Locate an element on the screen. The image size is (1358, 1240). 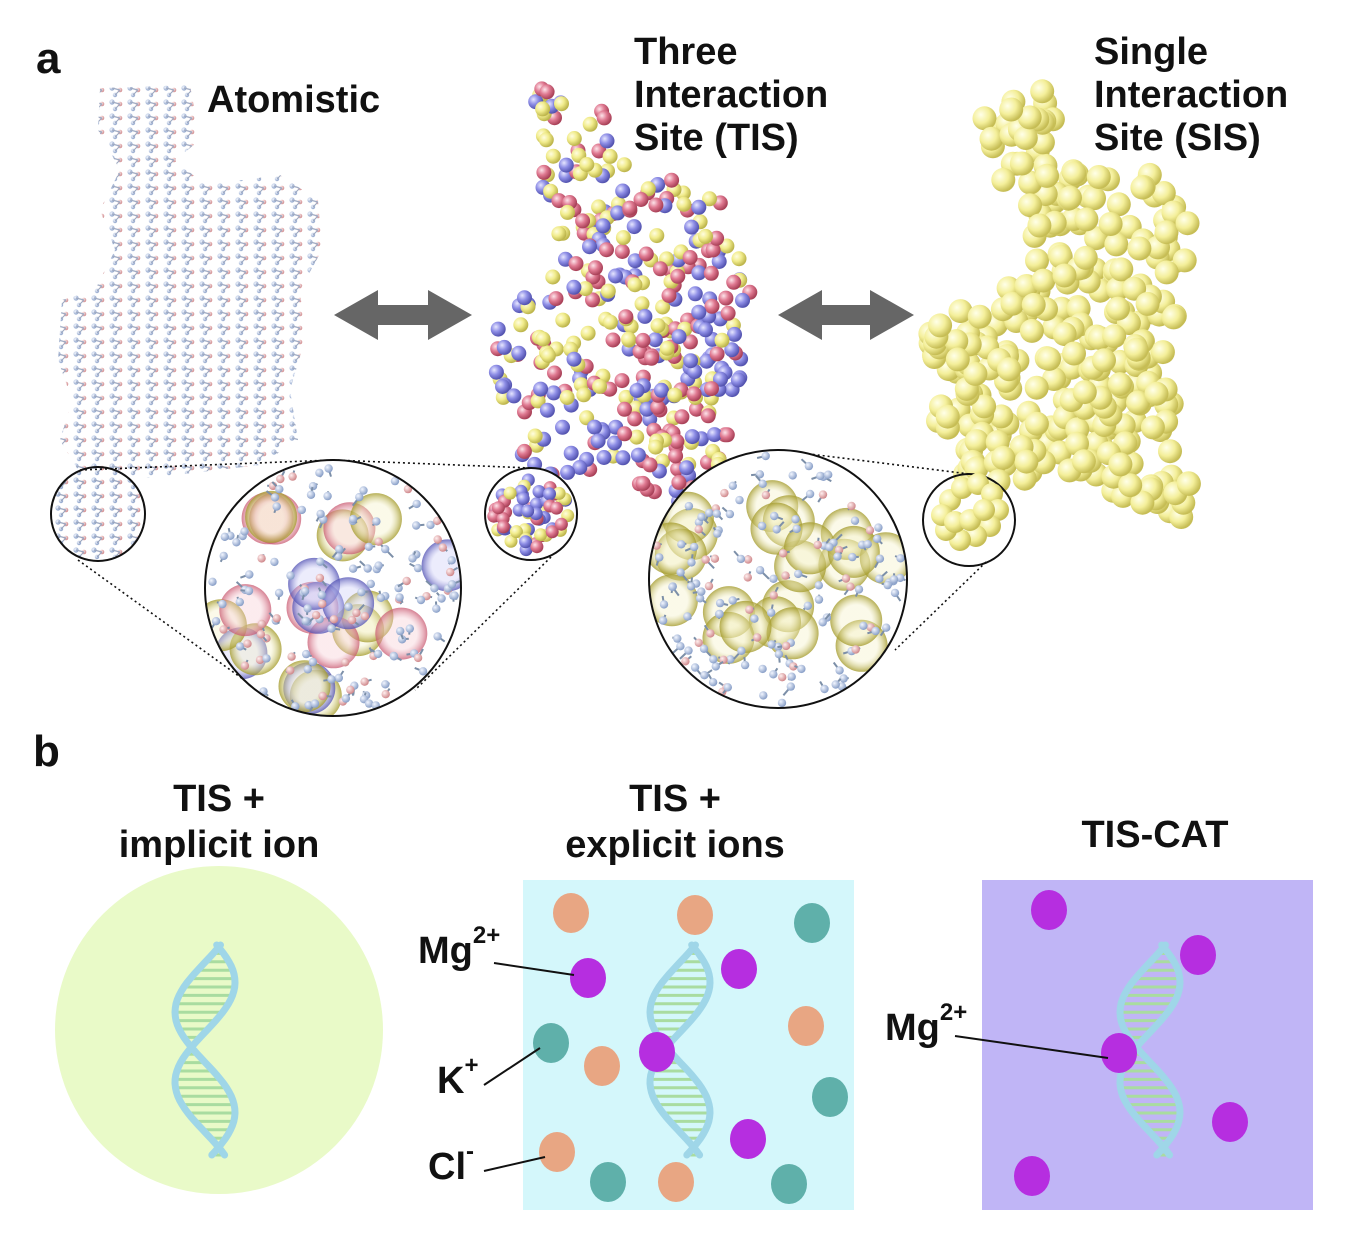
mg-ion is located at coordinates (1230, 1122).